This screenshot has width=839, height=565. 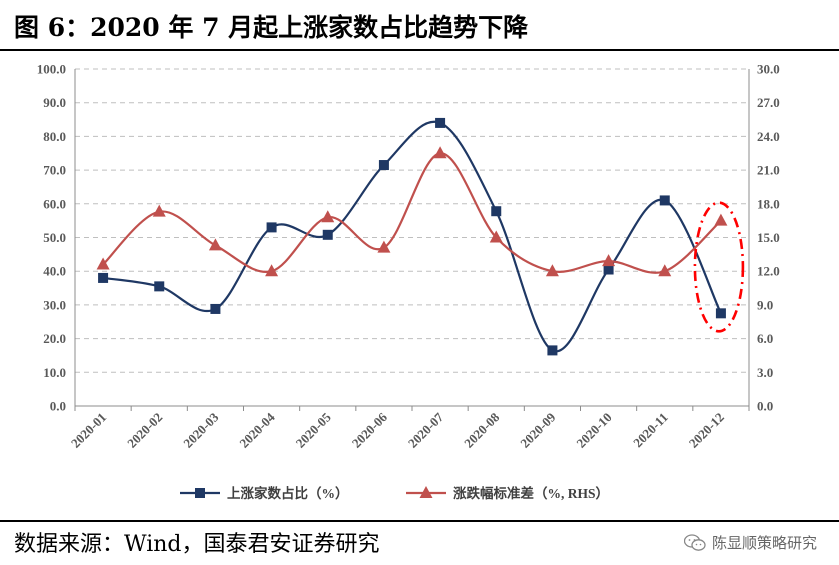 I want to click on source-note: 数据来源：Wind，国泰君安证券研究, so click(x=197, y=544).